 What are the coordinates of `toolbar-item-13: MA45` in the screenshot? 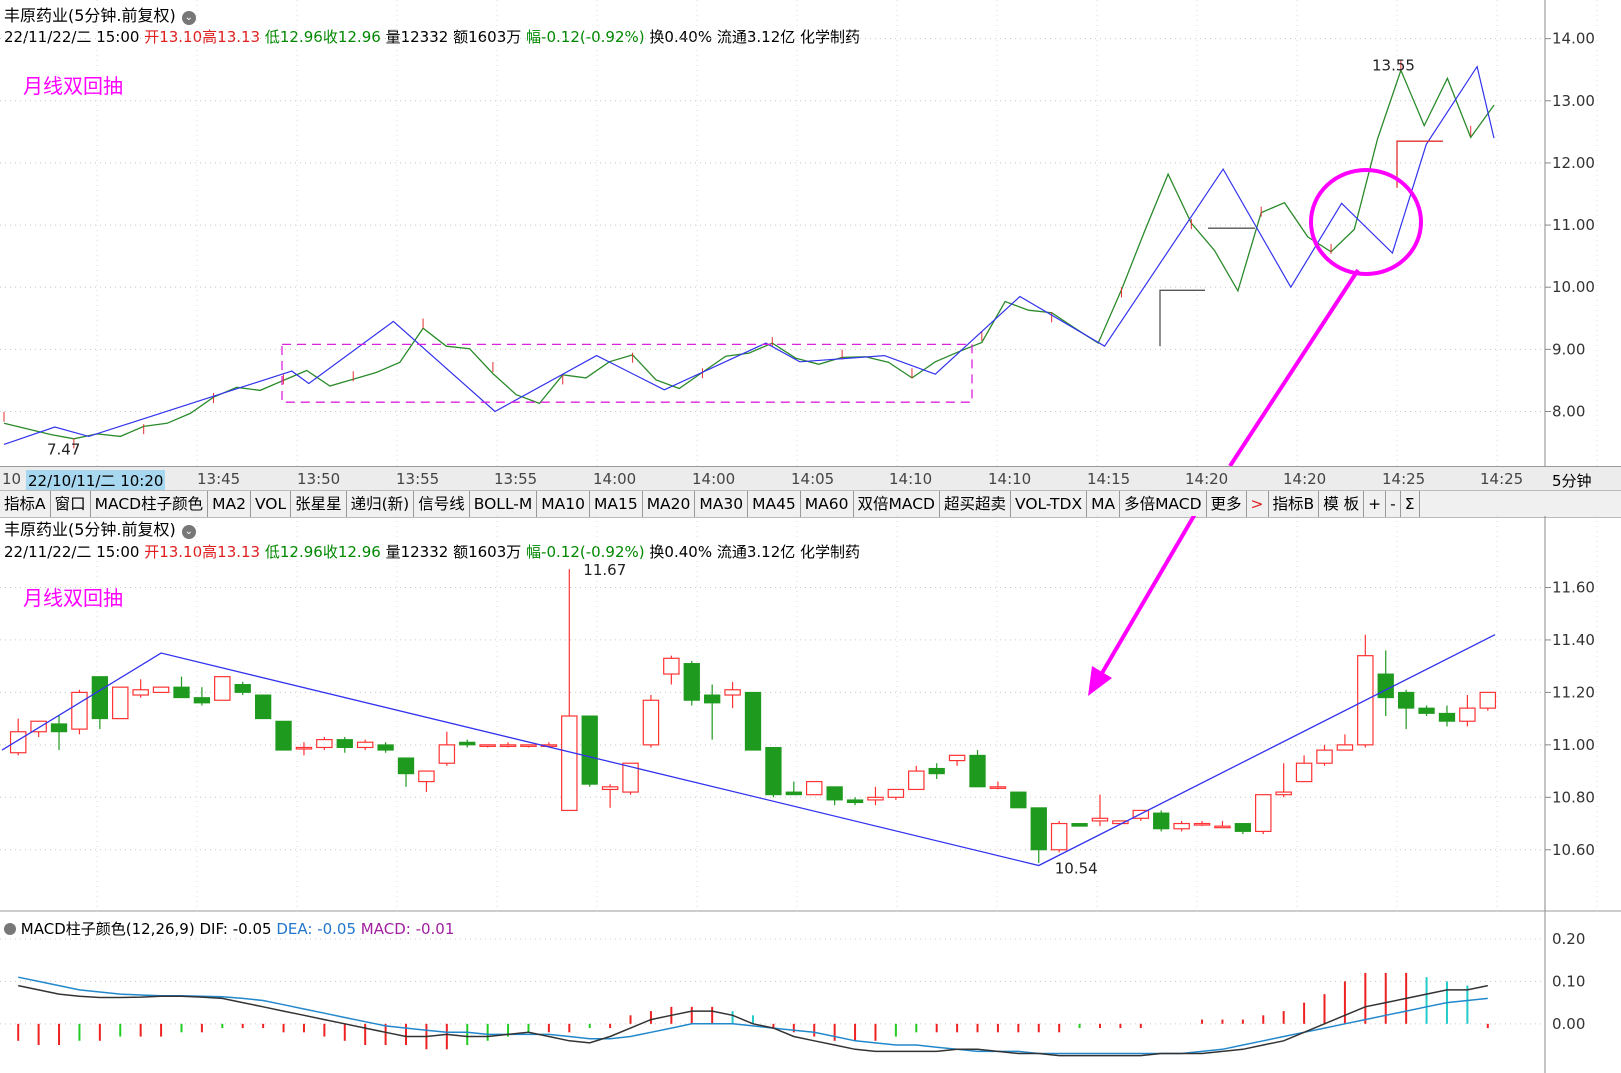 It's located at (774, 504).